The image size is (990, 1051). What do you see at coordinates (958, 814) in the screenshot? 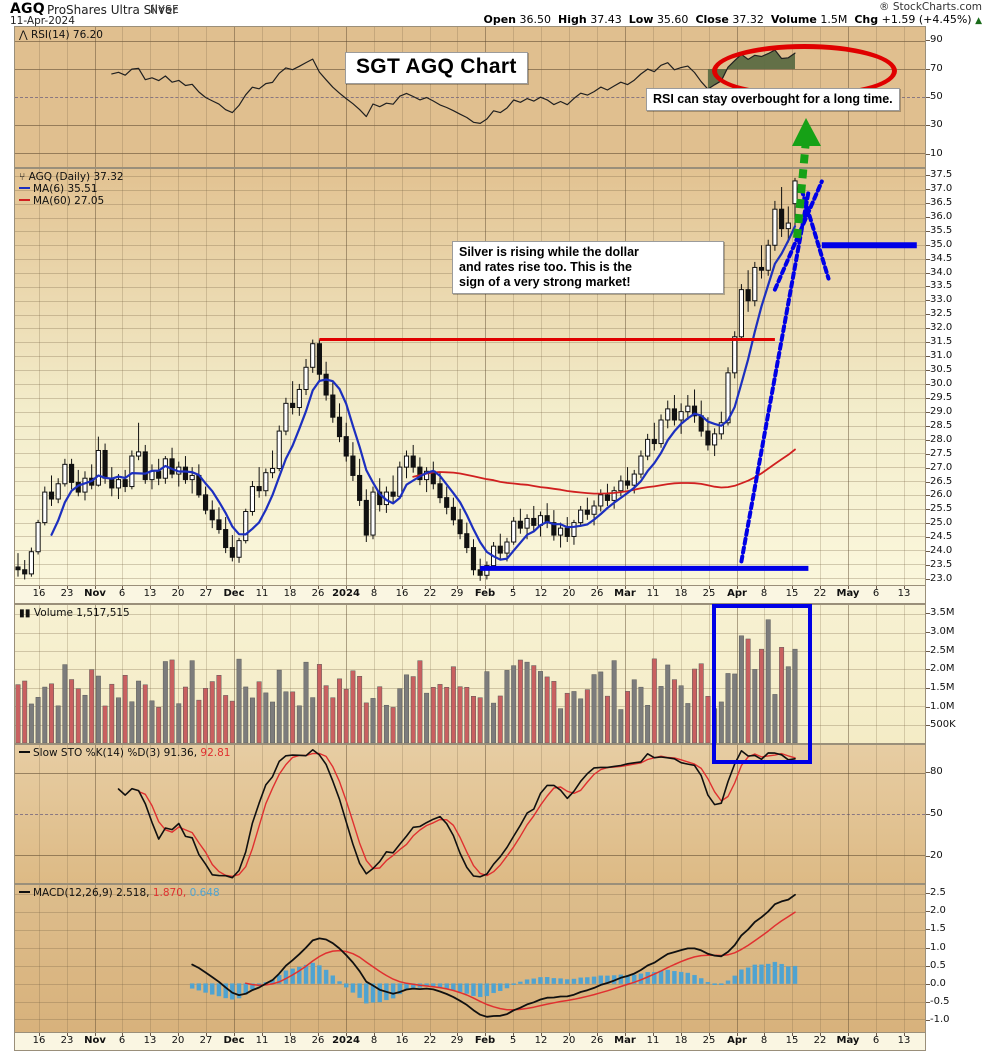
I see `stochastic-y-axis: 80 50 20` at bounding box center [958, 814].